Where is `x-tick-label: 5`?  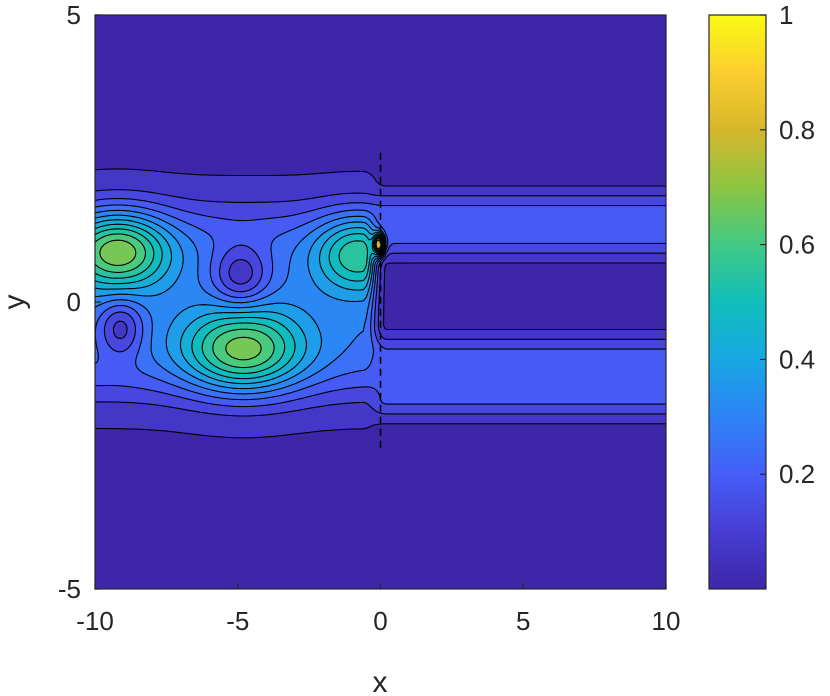 x-tick-label: 5 is located at coordinates (523, 621).